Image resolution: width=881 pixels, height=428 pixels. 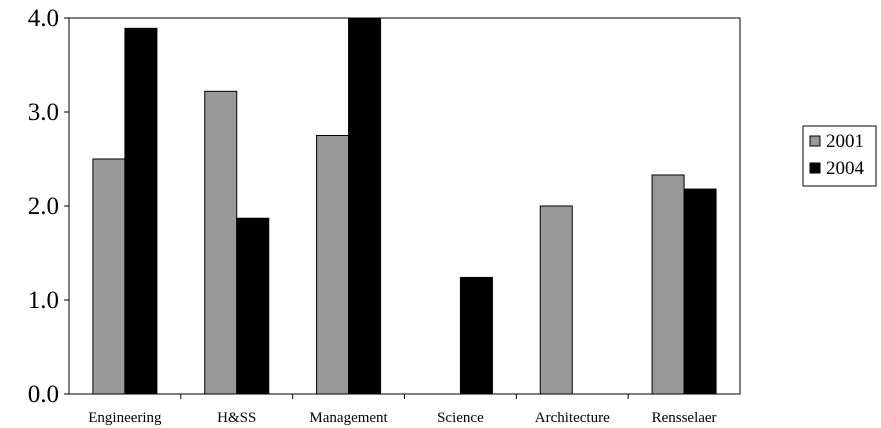 What do you see at coordinates (572, 418) in the screenshot?
I see `x-tick-label: Architecture` at bounding box center [572, 418].